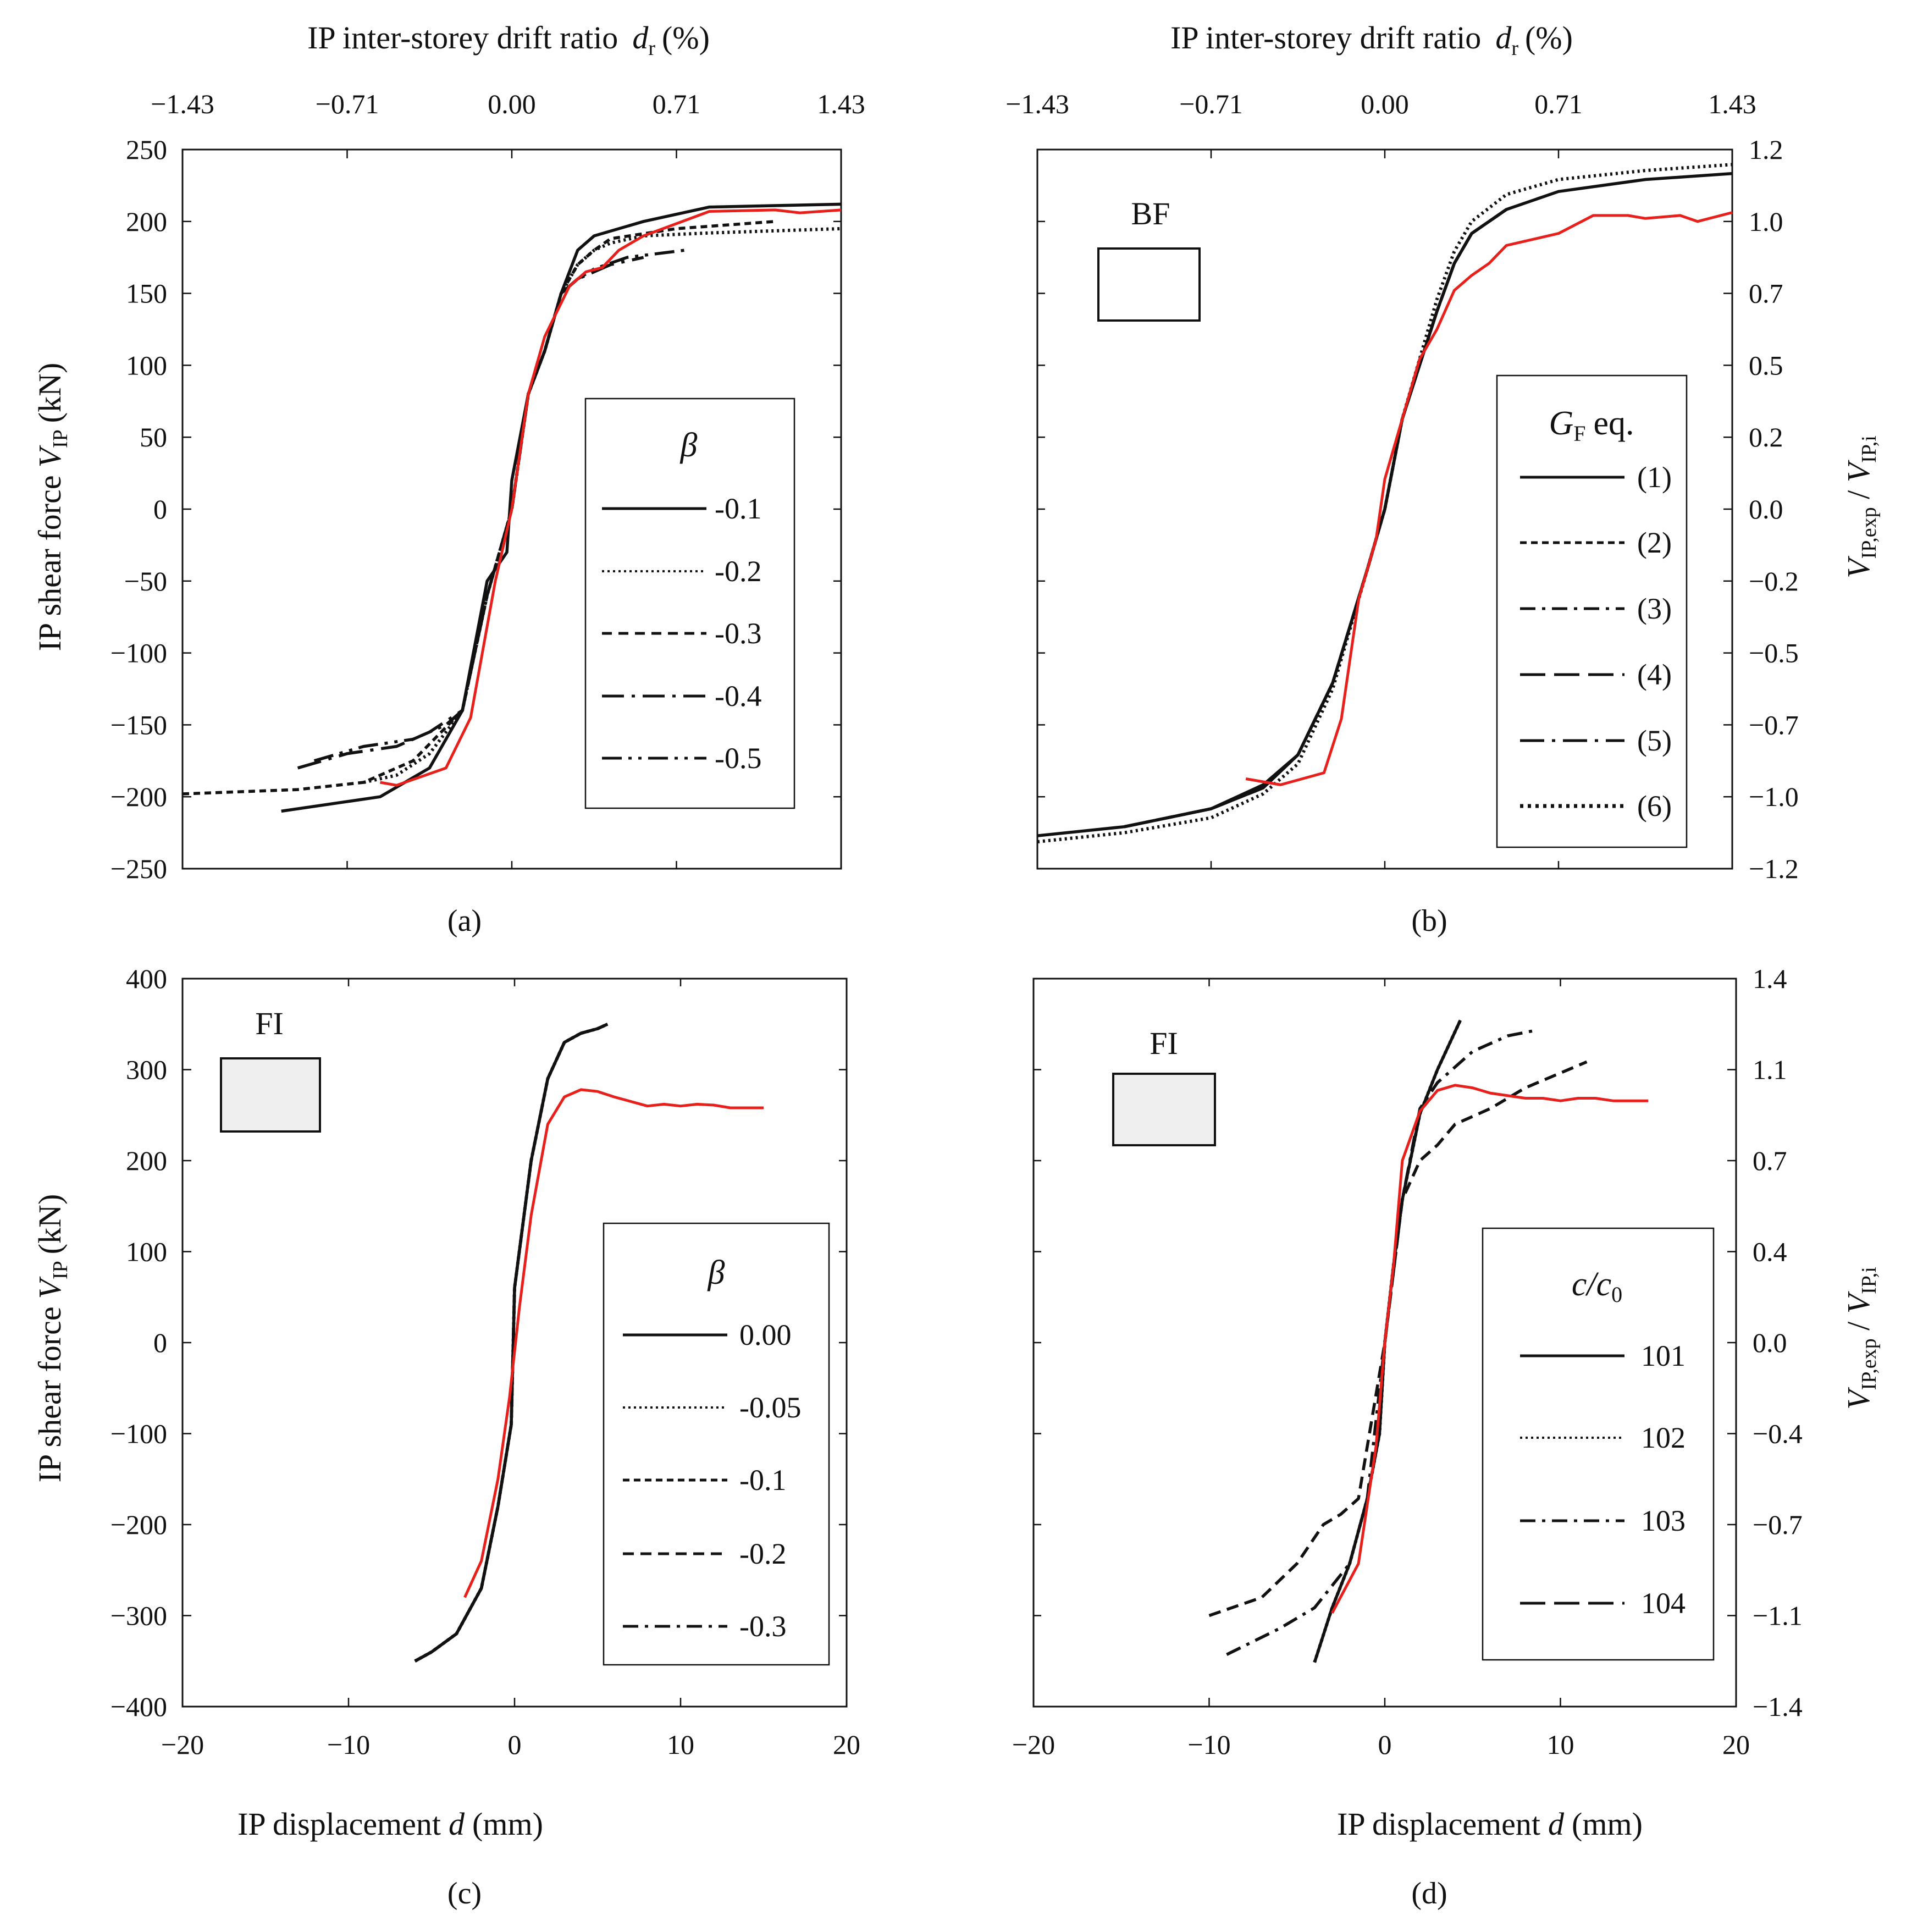  What do you see at coordinates (762, 1480) in the screenshot?
I see `legend-entry-2: -0.1` at bounding box center [762, 1480].